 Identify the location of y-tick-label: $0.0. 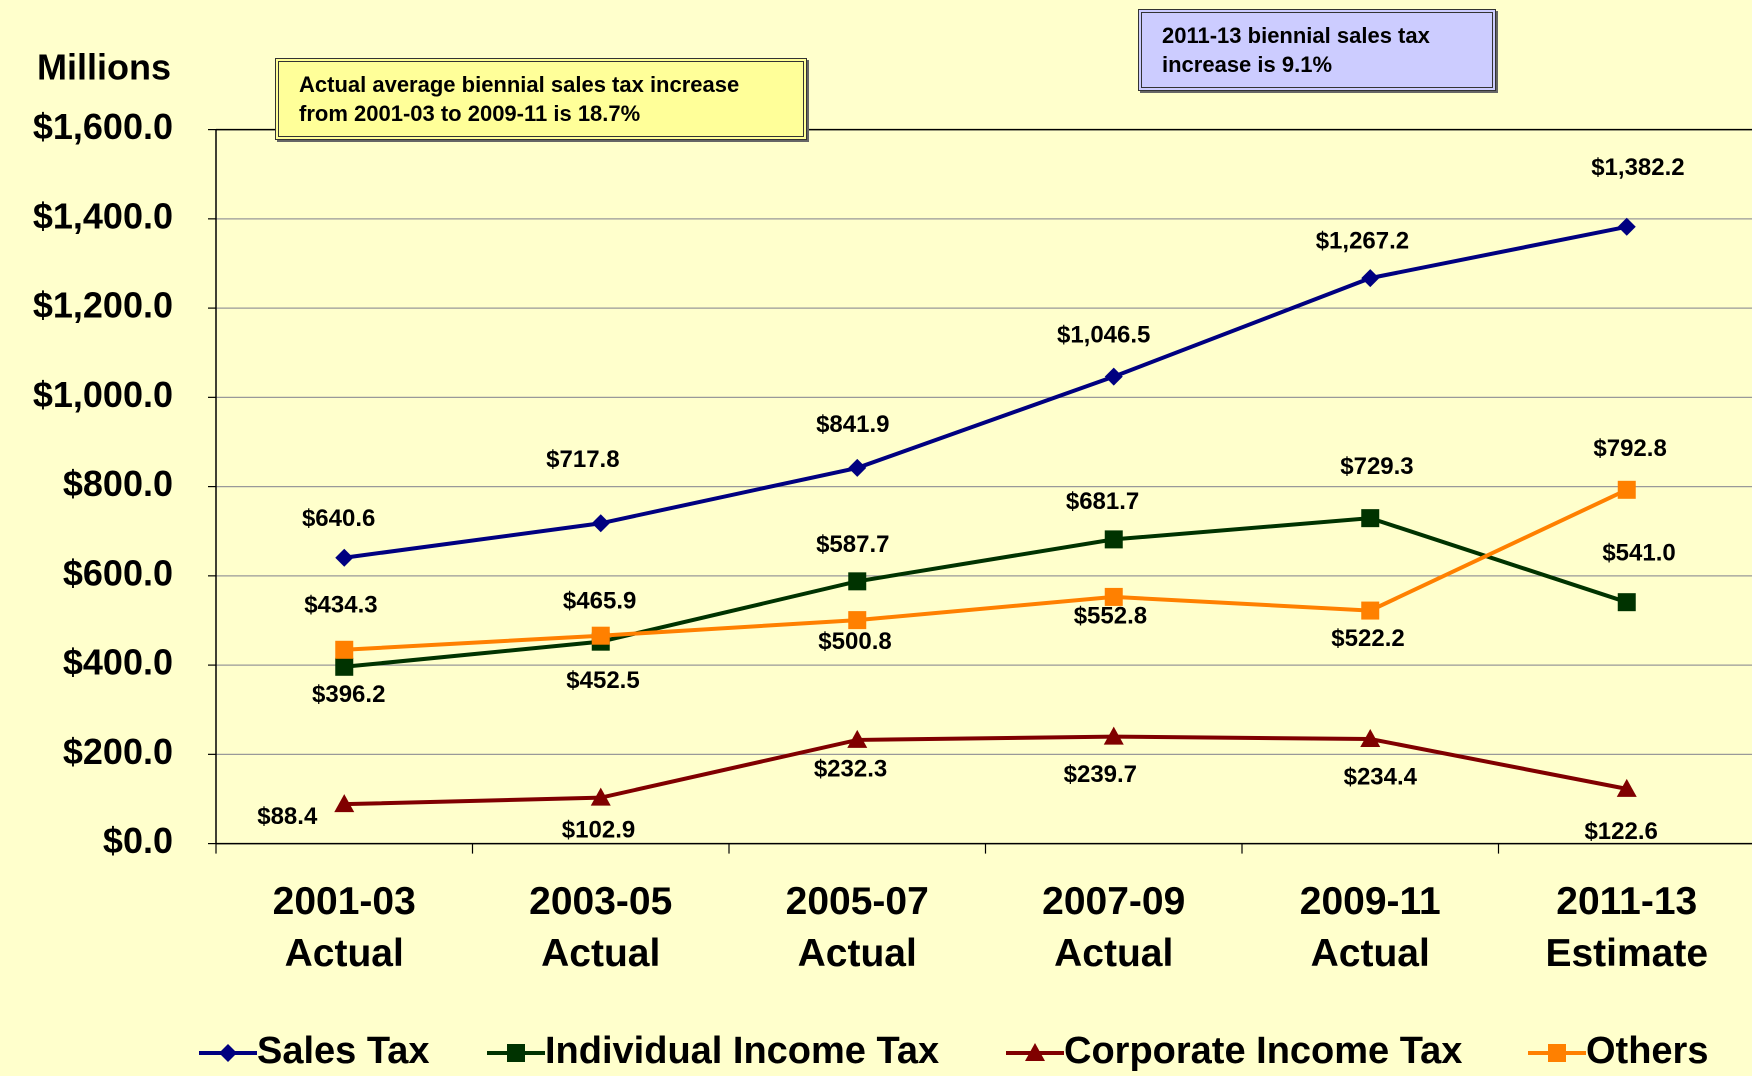
(138, 840).